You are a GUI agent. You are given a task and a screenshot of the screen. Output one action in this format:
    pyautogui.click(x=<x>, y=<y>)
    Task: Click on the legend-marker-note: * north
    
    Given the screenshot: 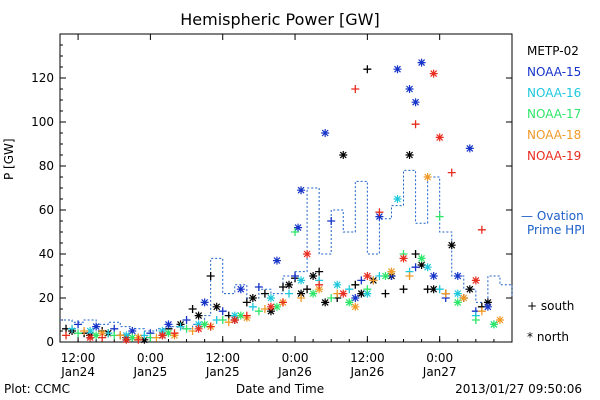 What is the action you would take?
    pyautogui.click(x=548, y=337)
    